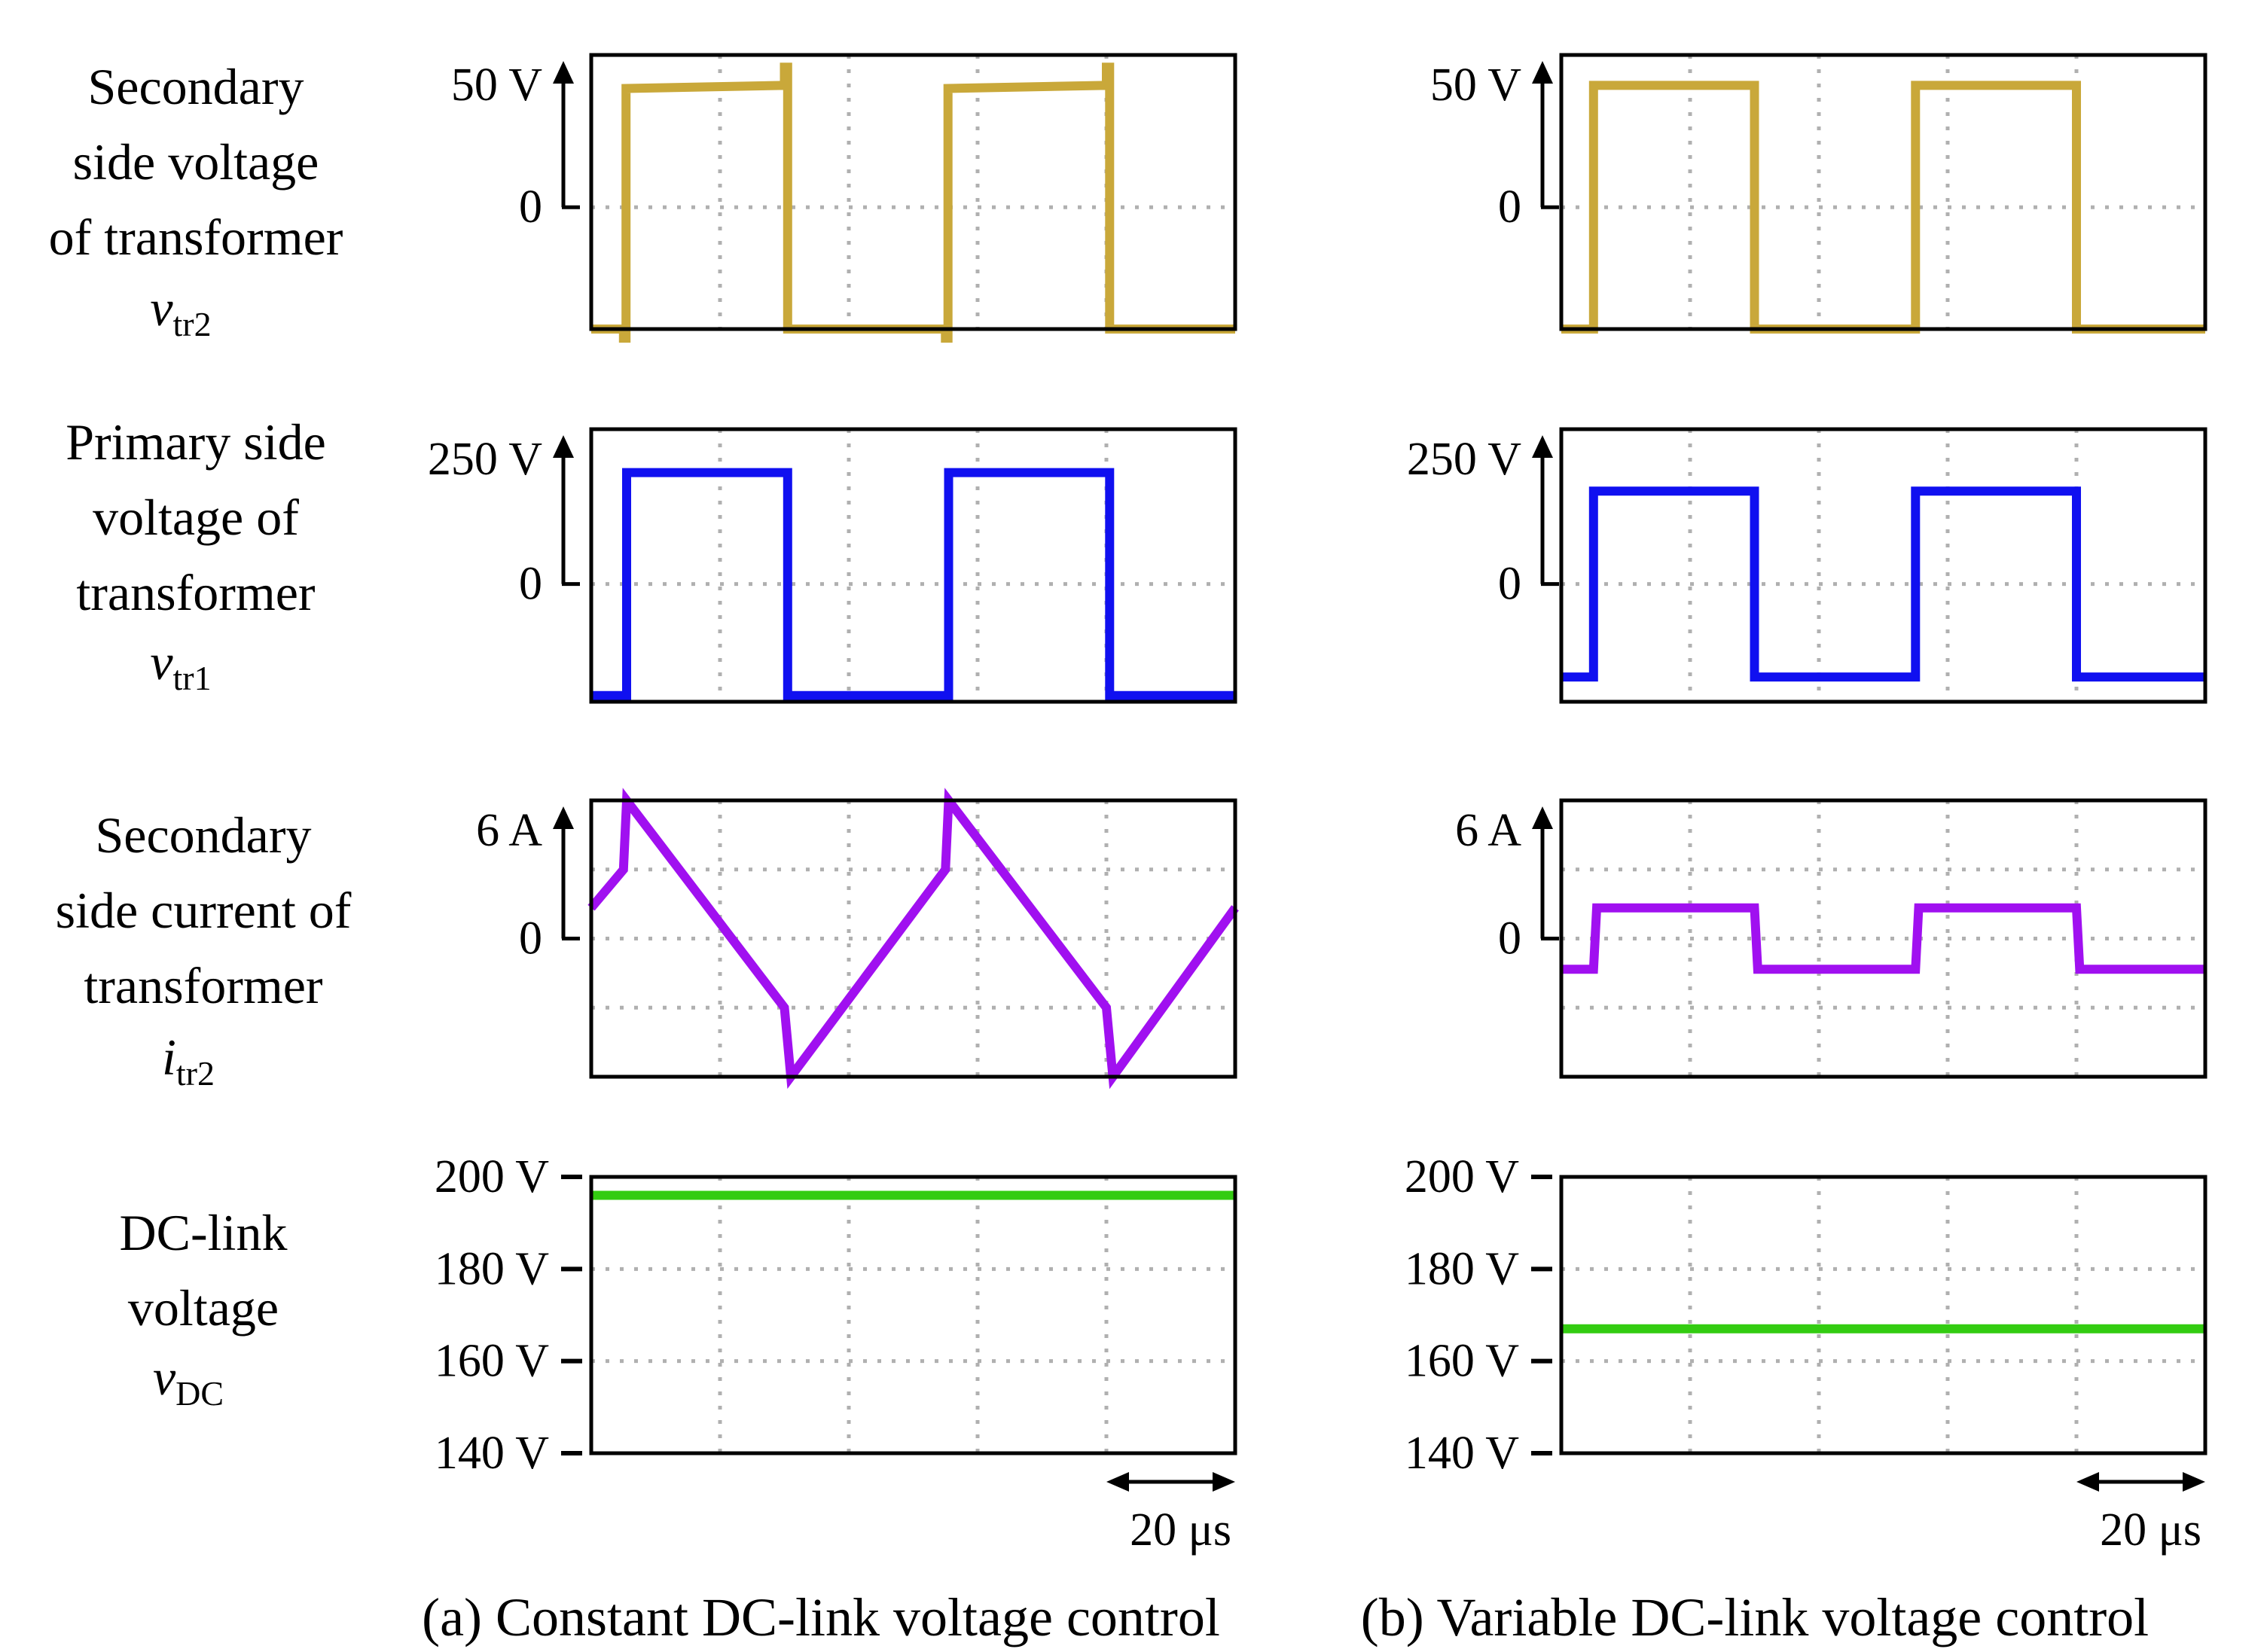  Describe the element at coordinates (196, 442) in the screenshot. I see `row-label-line: Primary side` at that location.